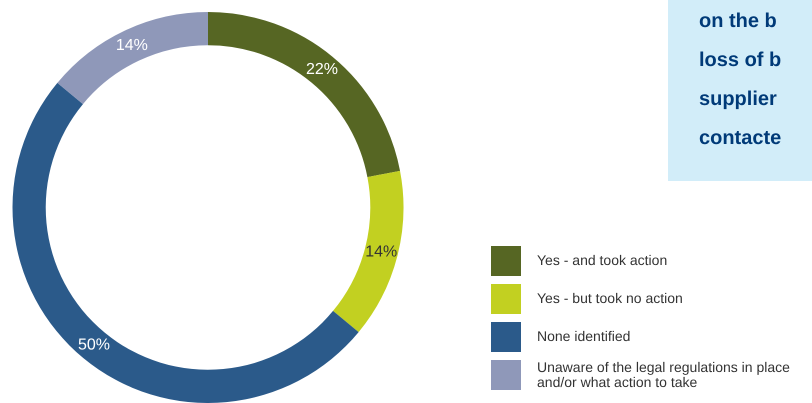  I want to click on legend-label: Yes - but took no action, so click(610, 297).